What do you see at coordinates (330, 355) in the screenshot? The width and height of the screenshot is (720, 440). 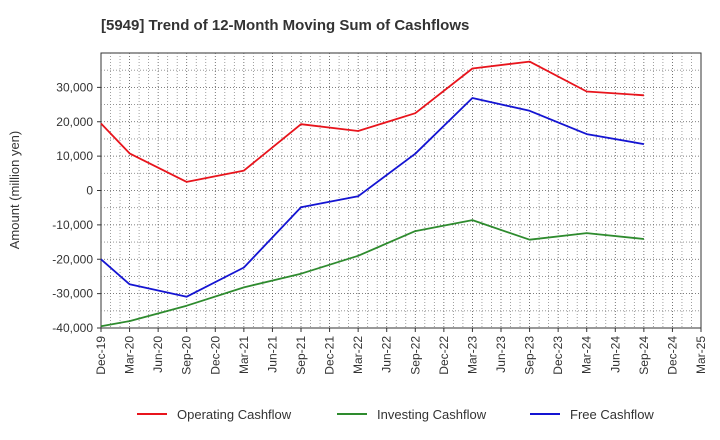 I see `x-tick-label: Dec-21` at bounding box center [330, 355].